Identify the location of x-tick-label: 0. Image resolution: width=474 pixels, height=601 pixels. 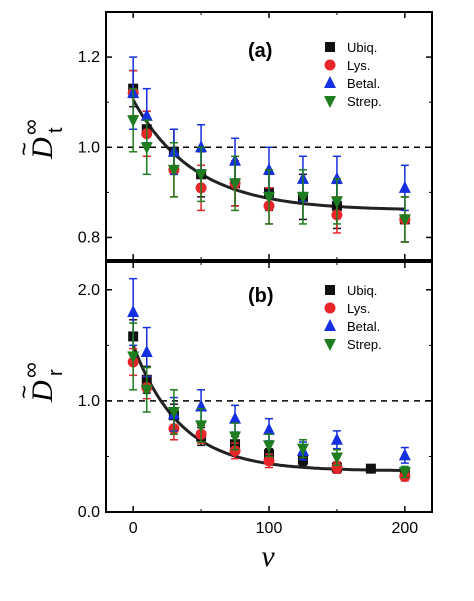
(133, 528).